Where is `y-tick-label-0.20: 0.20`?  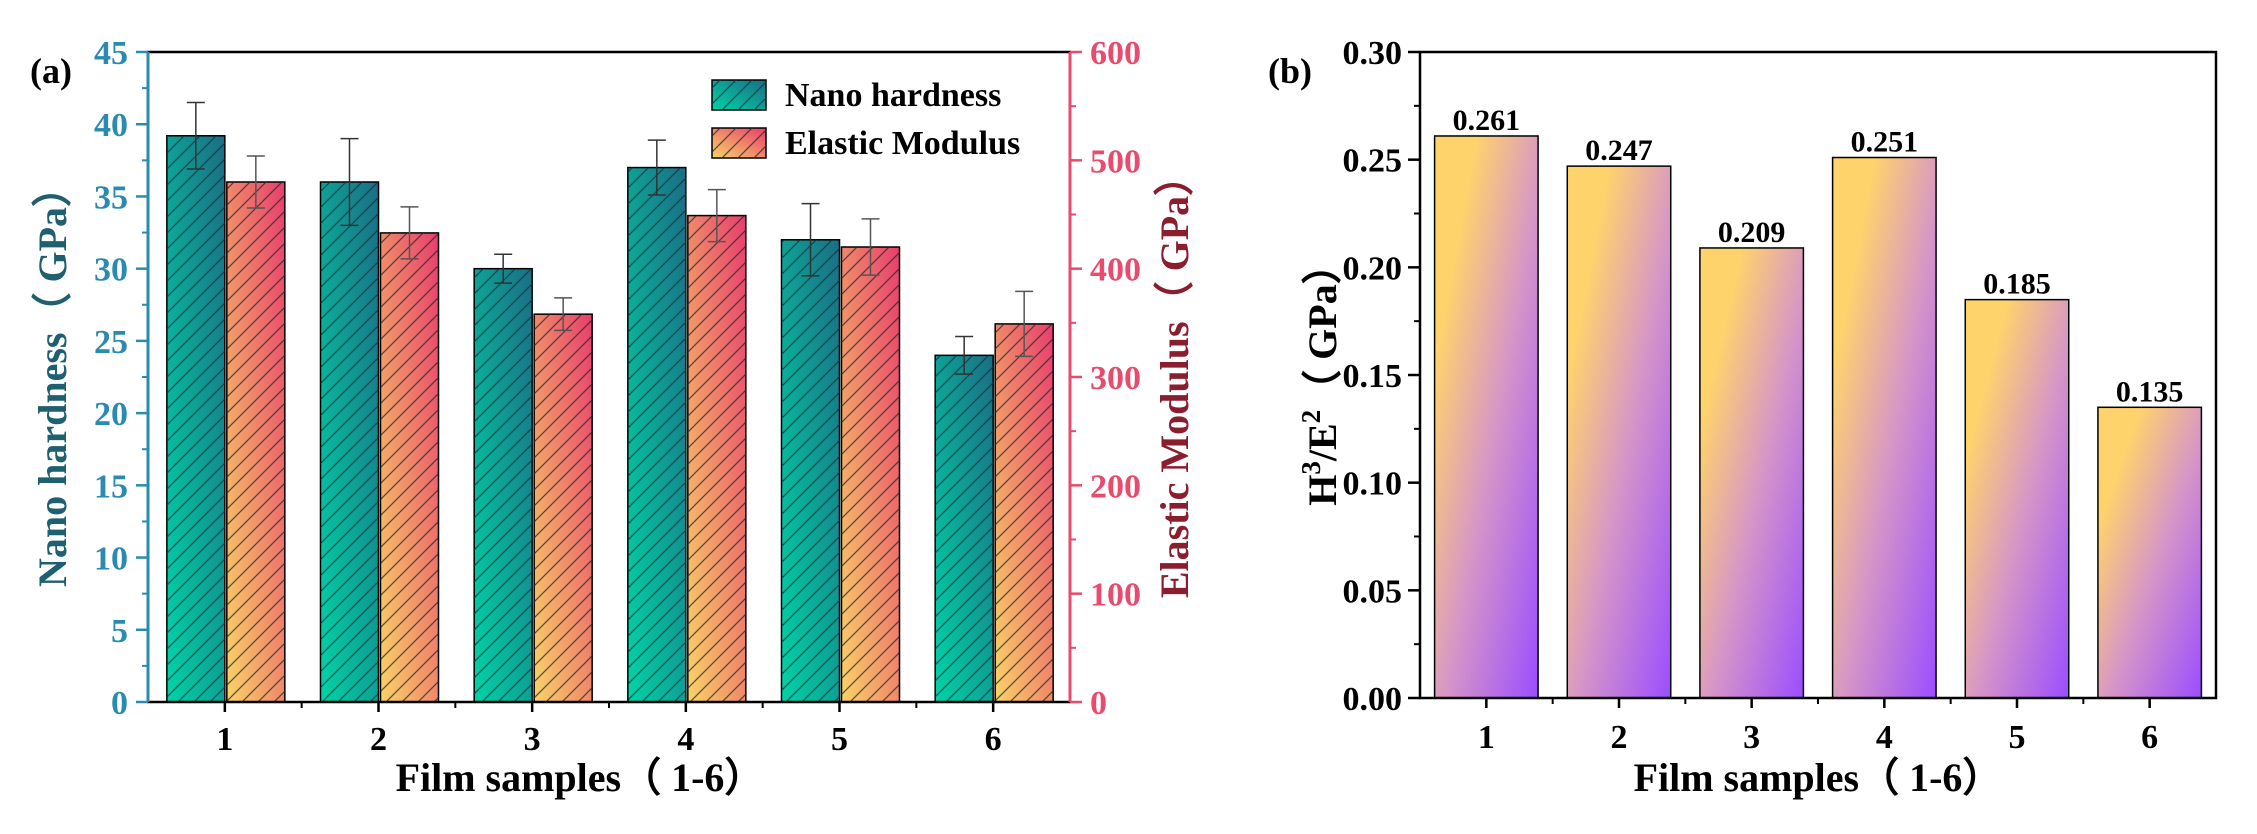
y-tick-label-0.20: 0.20 is located at coordinates (1373, 268).